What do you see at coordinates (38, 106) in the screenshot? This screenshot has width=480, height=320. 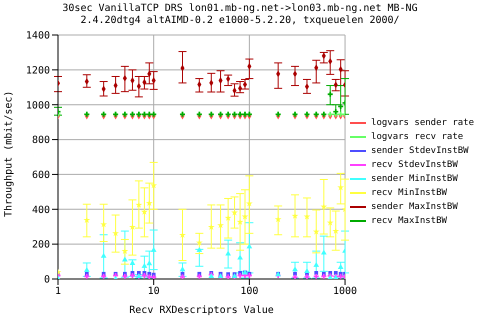 I see `y-tick-label: 1000` at bounding box center [38, 106].